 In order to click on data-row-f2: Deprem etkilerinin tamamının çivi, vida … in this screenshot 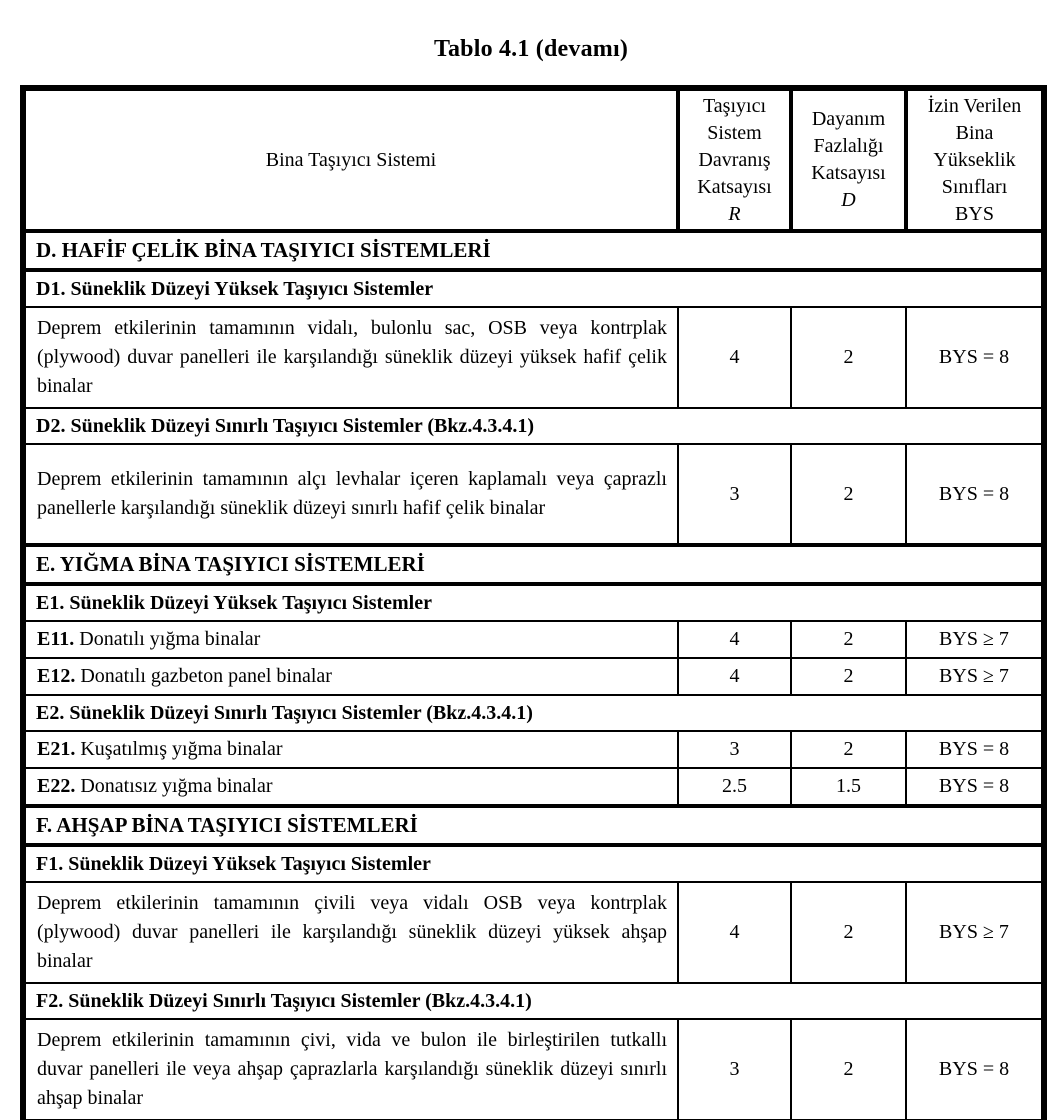, I will do `click(533, 1069)`.